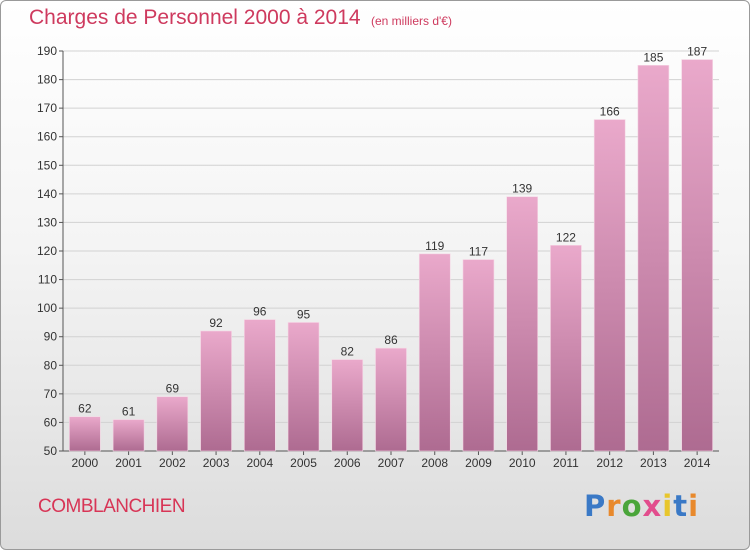  What do you see at coordinates (566, 237) in the screenshot?
I see `bar-value-label: 122` at bounding box center [566, 237].